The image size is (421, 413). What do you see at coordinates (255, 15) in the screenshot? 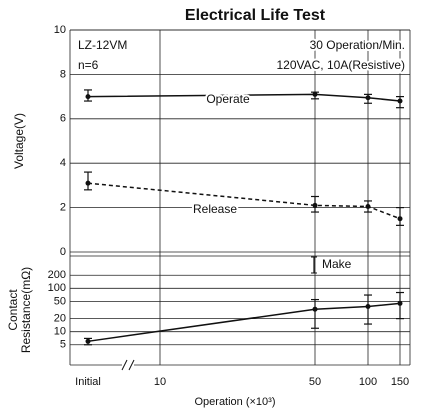
I see `chart-title: Electrical Life Test` at bounding box center [255, 15].